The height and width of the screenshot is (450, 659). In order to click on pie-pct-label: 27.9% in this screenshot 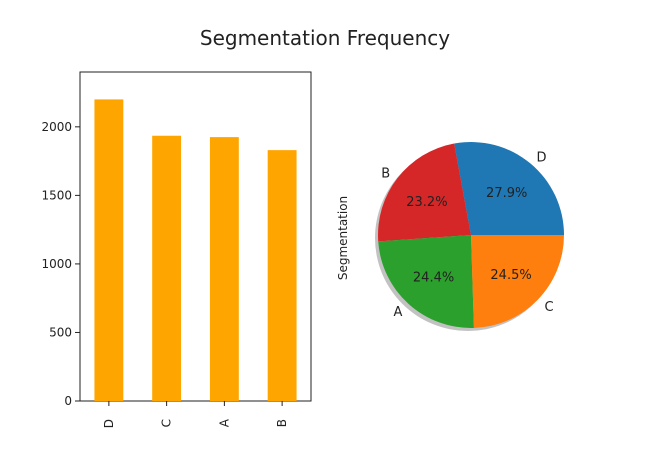, I will do `click(506, 193)`.